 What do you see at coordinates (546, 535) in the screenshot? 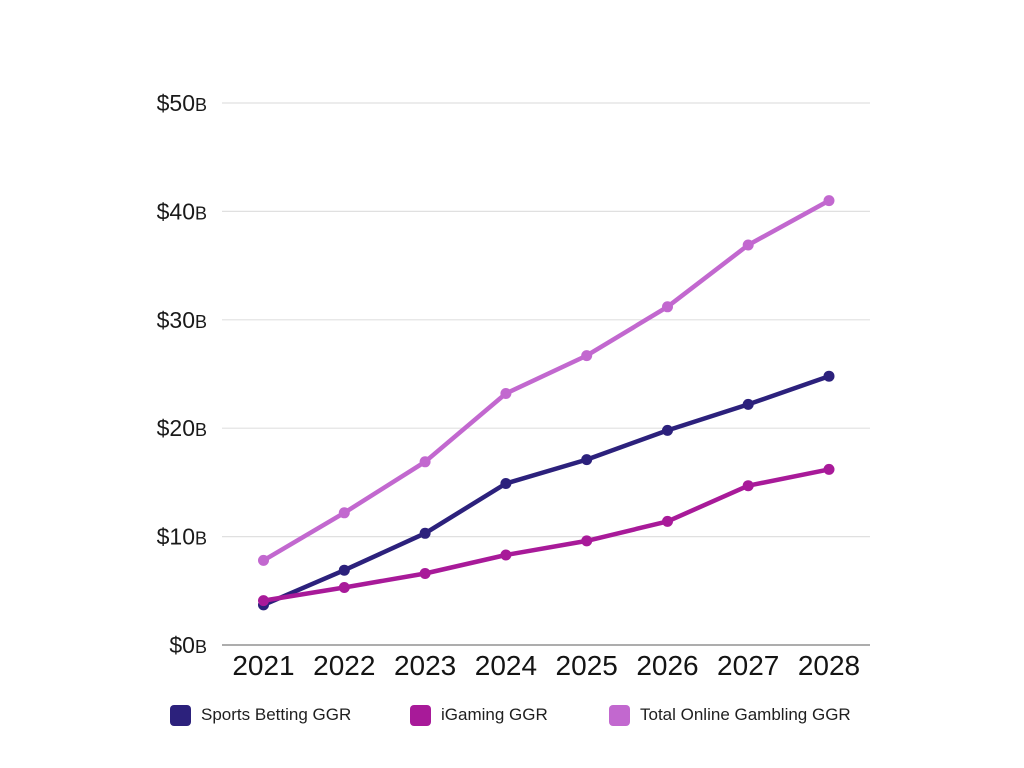
I see `series-line` at bounding box center [546, 535].